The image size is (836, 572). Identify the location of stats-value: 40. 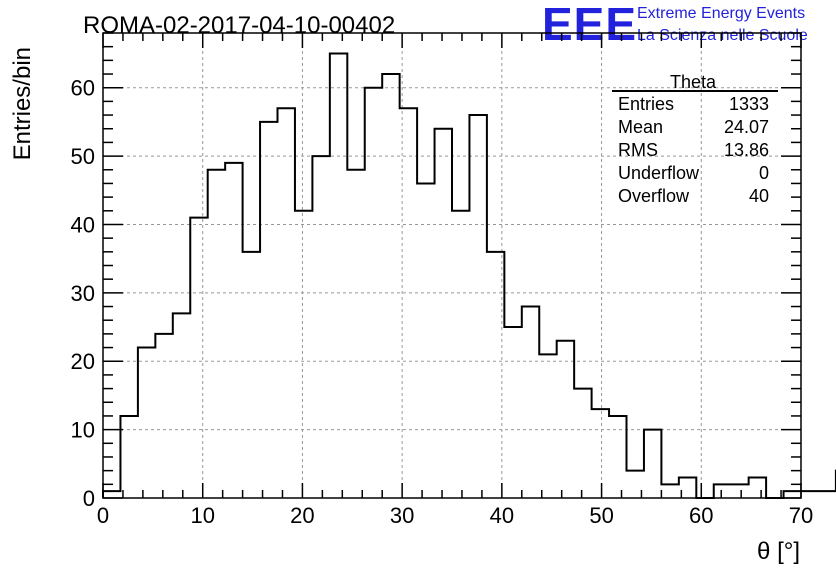
(759, 196).